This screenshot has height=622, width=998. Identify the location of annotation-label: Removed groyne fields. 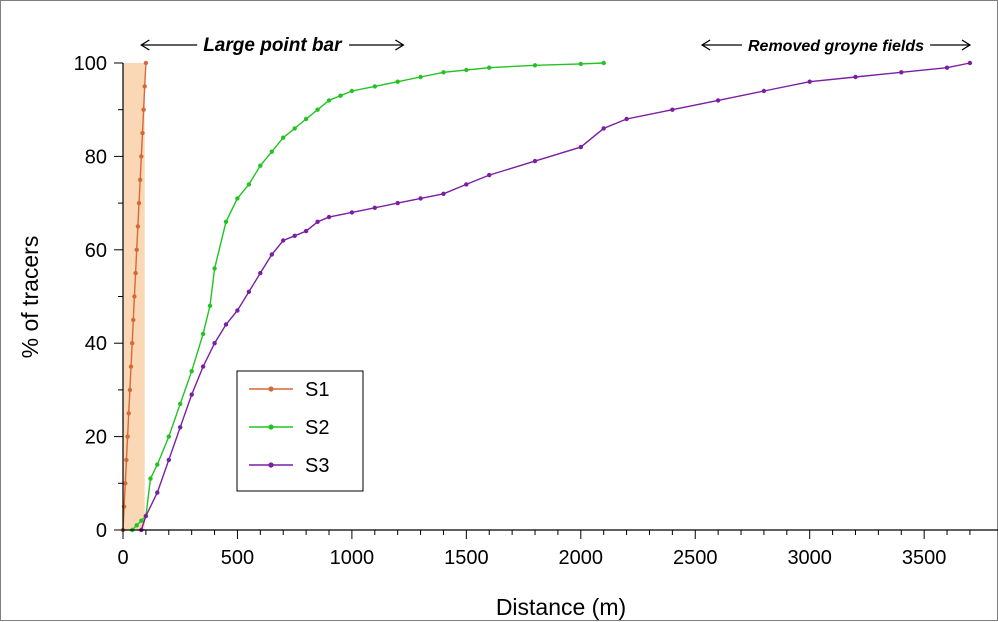
(836, 46).